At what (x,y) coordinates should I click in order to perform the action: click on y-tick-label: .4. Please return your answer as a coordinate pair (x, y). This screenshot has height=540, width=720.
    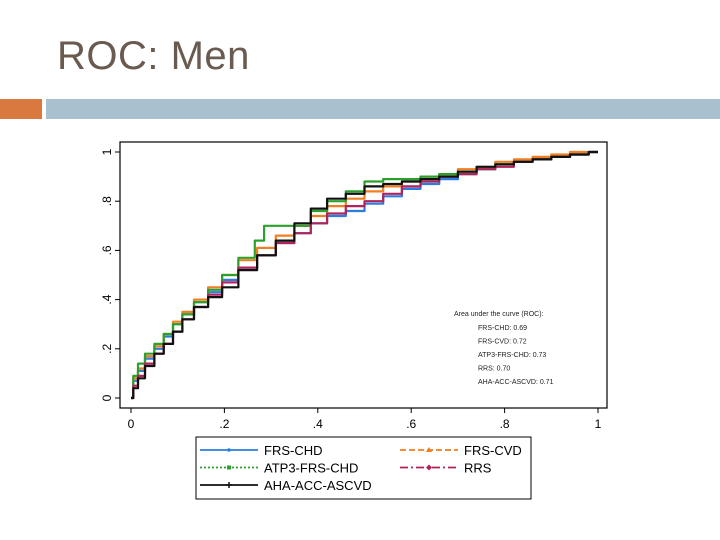
    Looking at the image, I should click on (107, 299).